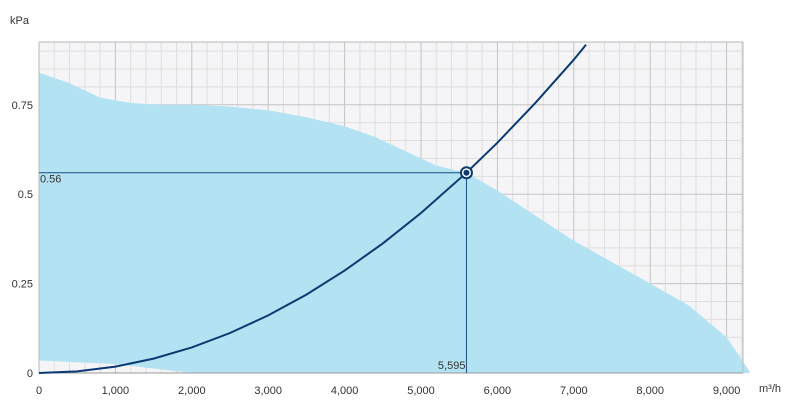 Image resolution: width=792 pixels, height=407 pixels. I want to click on operating-point-marker, so click(466, 173).